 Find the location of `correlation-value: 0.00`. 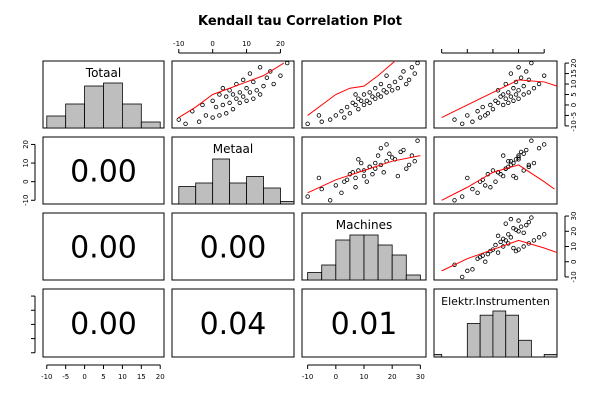

correlation-value: 0.00 is located at coordinates (103, 248).